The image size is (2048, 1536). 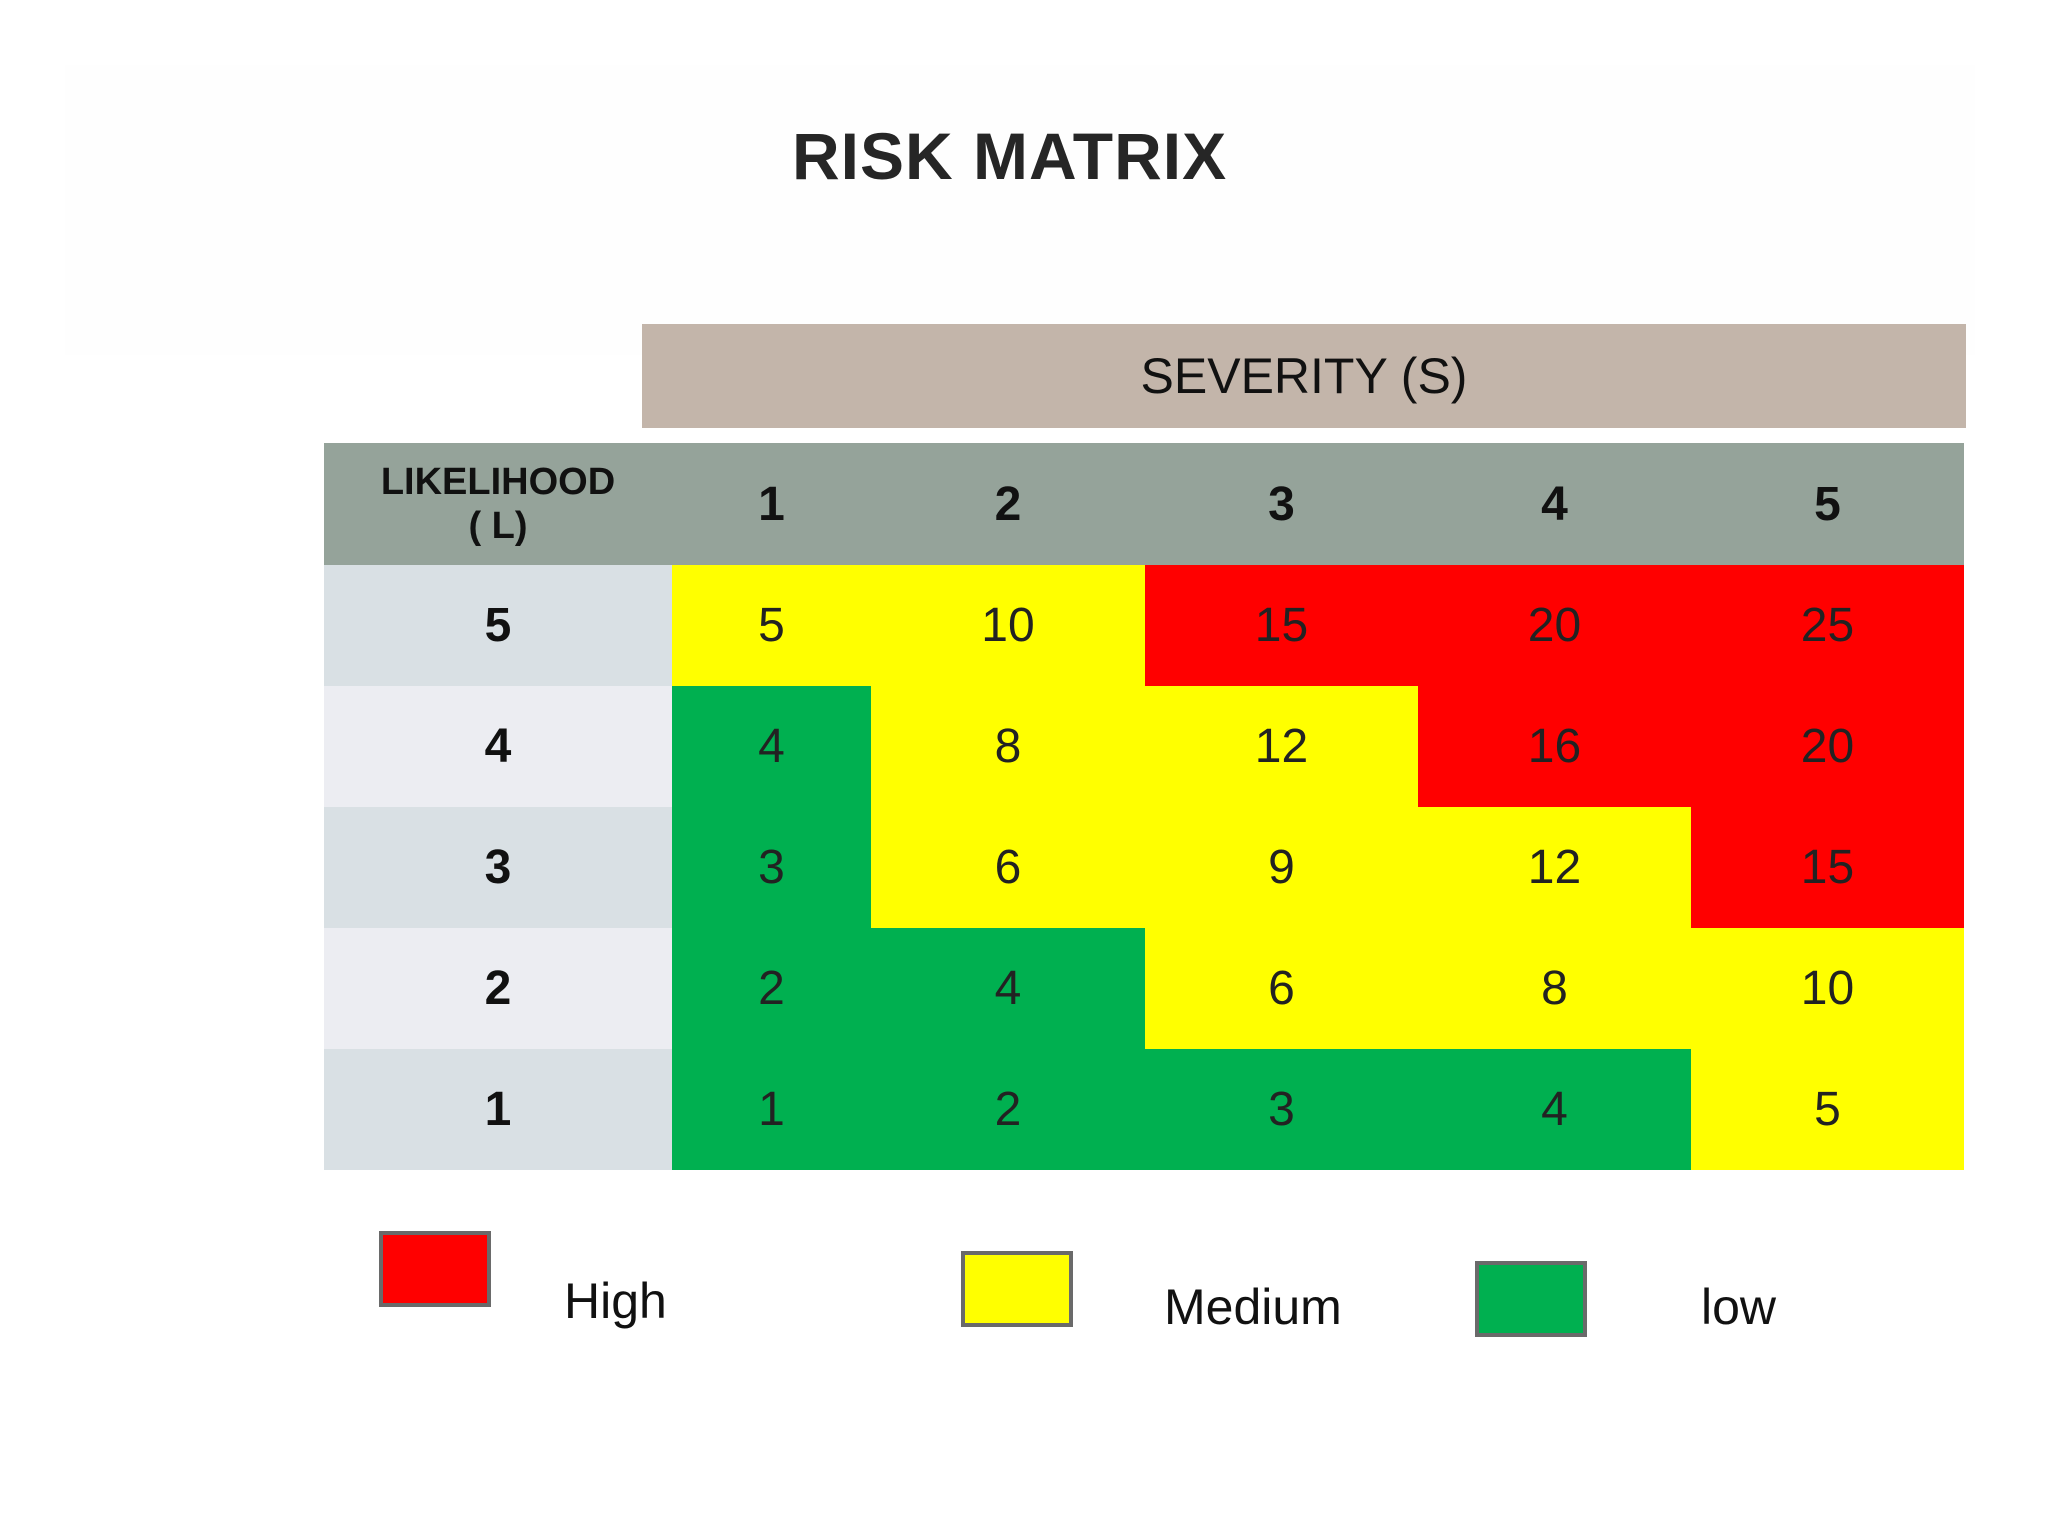 I want to click on severity-header-1: 1, so click(x=771, y=504).